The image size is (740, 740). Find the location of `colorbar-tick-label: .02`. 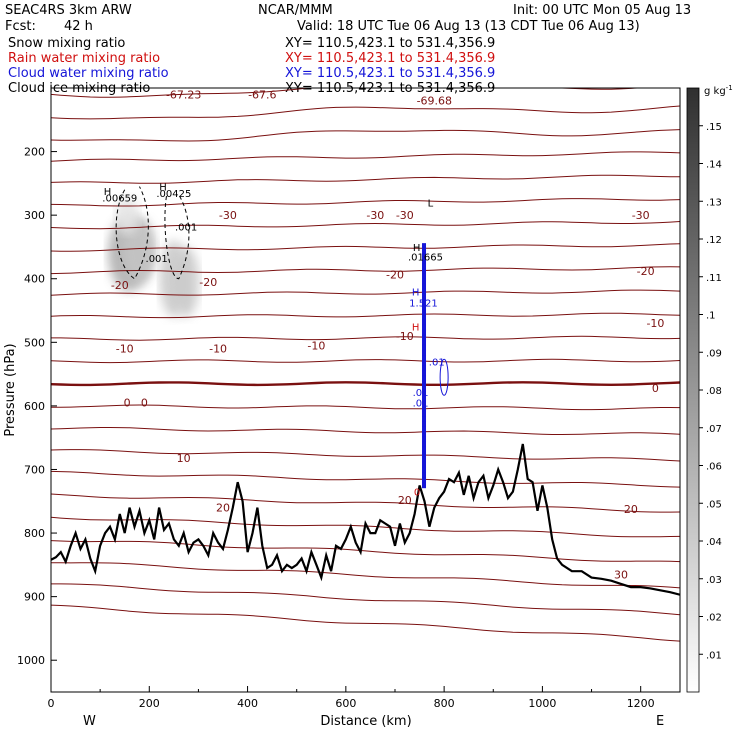

colorbar-tick-label: .02 is located at coordinates (714, 618).